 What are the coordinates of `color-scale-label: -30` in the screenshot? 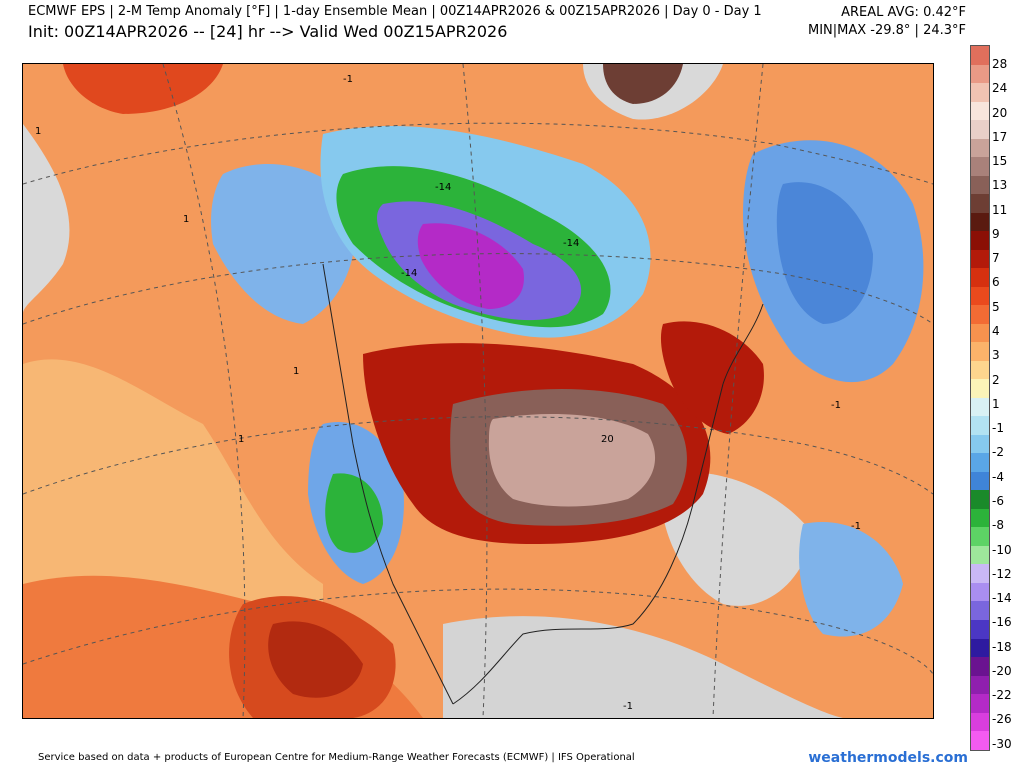 It's located at (1002, 743).